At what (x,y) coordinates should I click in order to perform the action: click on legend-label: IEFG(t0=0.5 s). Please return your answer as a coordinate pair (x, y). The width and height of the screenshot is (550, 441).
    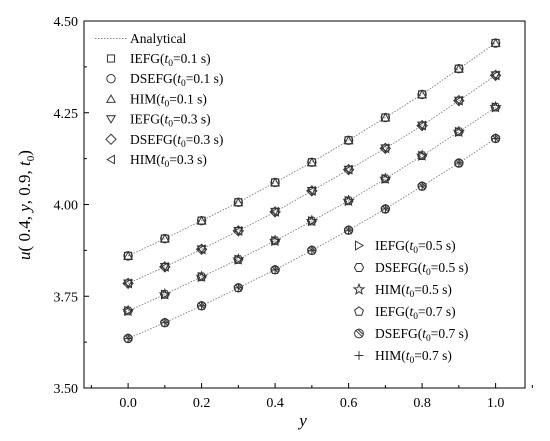
    Looking at the image, I should click on (415, 247).